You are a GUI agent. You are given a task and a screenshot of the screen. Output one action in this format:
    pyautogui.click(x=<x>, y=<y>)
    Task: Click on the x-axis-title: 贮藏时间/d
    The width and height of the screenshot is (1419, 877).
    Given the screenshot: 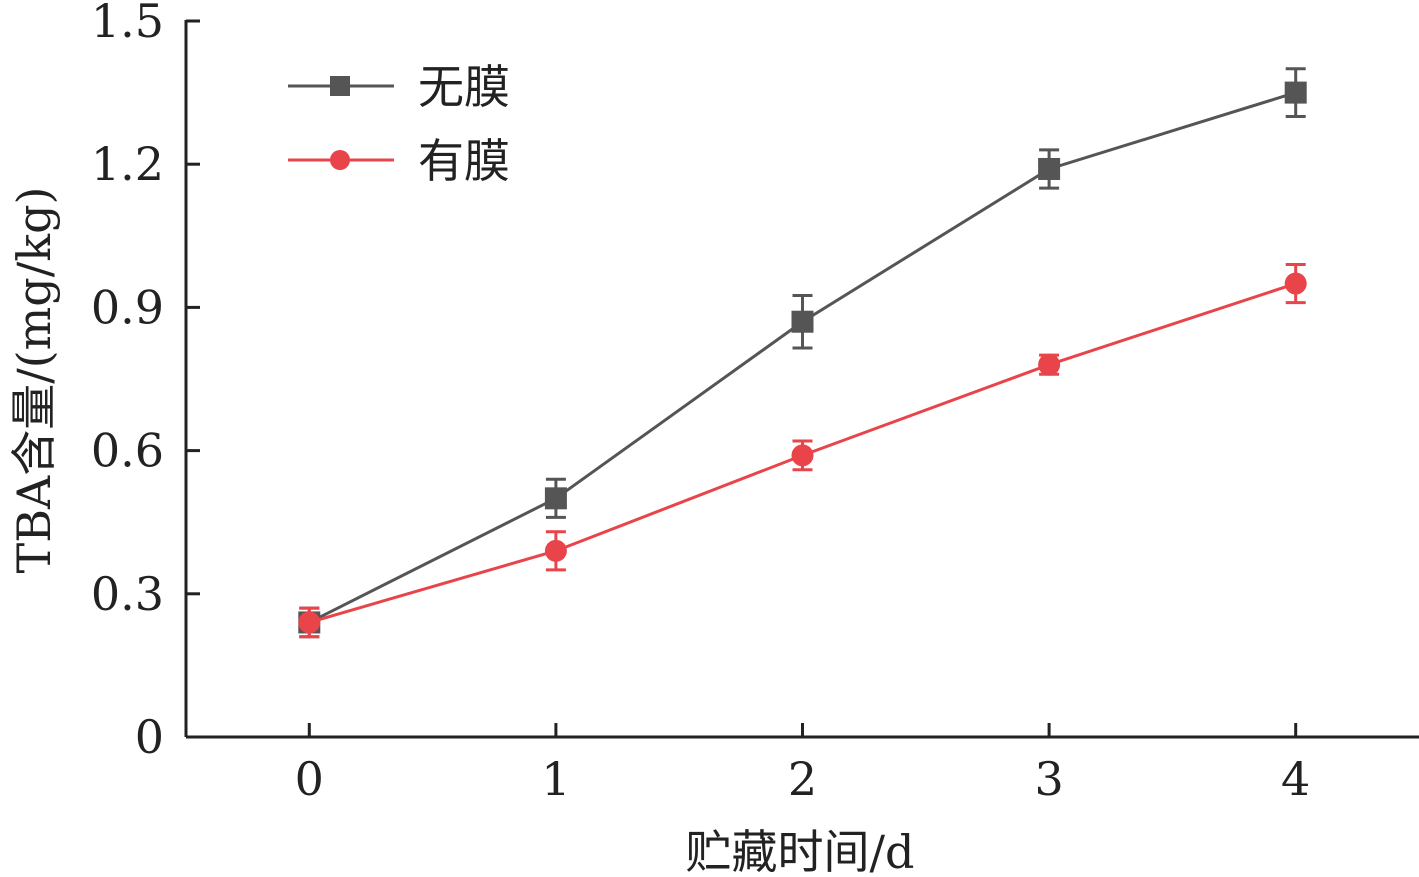 What is the action you would take?
    pyautogui.click(x=800, y=851)
    